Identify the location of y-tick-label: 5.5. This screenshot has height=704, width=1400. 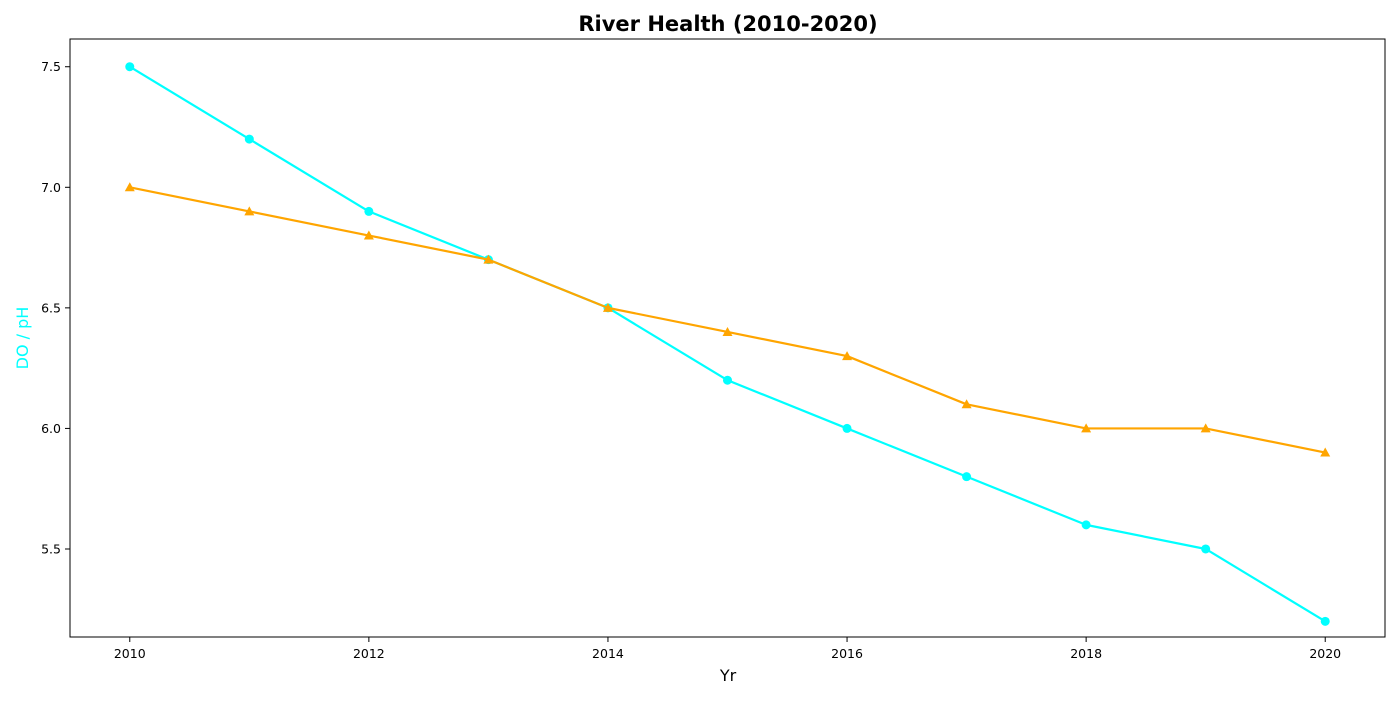
(51, 548).